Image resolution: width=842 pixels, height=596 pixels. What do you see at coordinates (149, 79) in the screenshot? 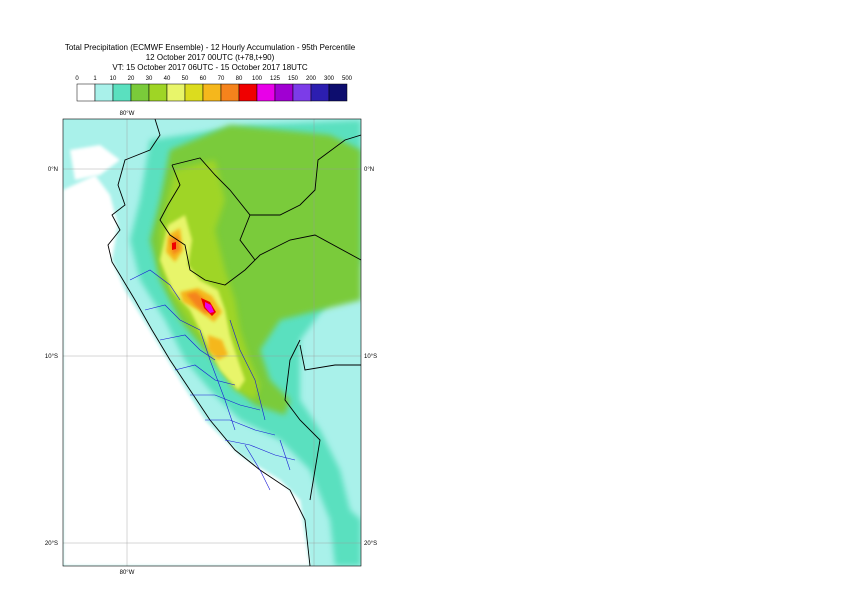
I see `legend-level-label: 30` at bounding box center [149, 79].